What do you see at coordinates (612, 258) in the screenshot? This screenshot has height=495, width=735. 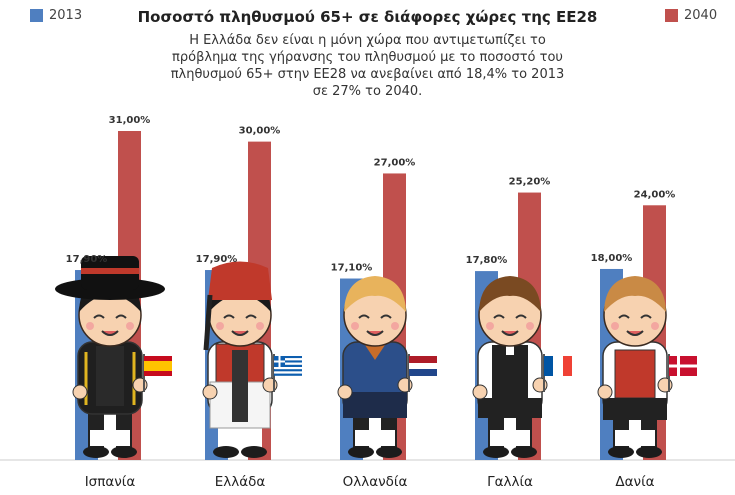 I see `data-label-2013: 18,00%` at bounding box center [612, 258].